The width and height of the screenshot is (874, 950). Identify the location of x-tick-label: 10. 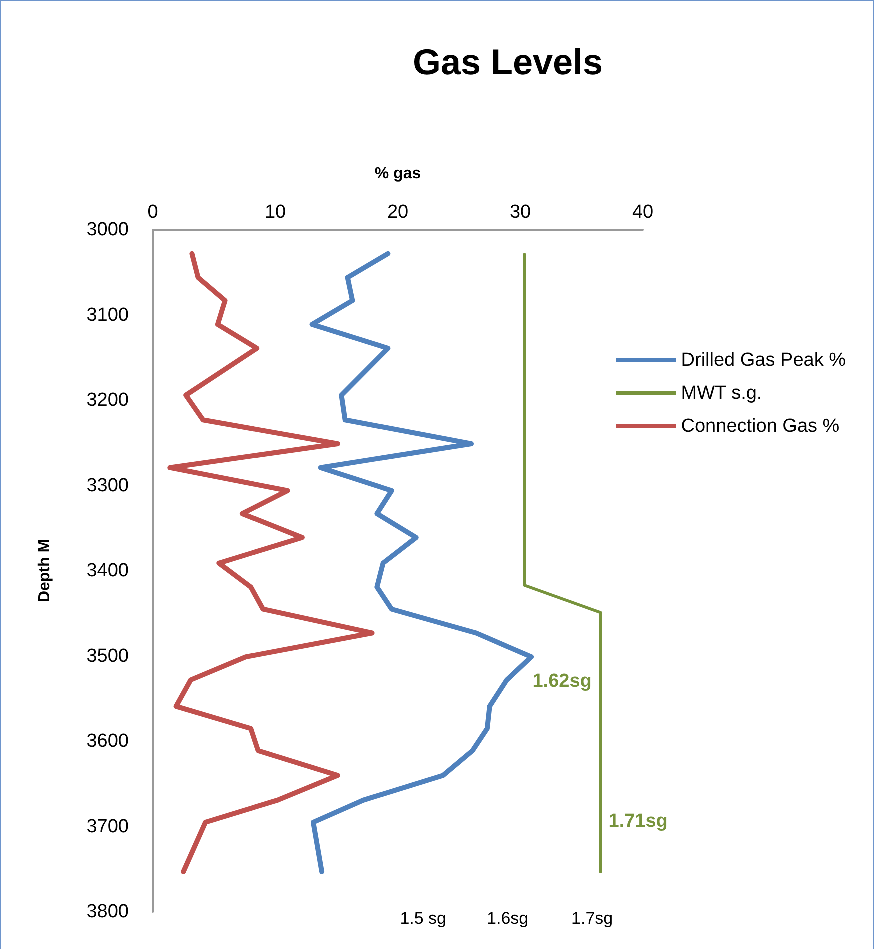
(275, 212).